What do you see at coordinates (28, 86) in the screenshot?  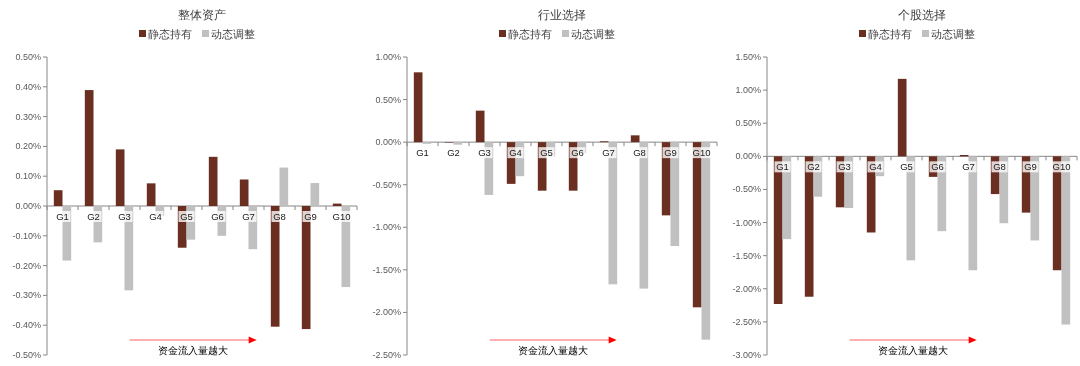 I see `y-tick-label: 0.40%` at bounding box center [28, 86].